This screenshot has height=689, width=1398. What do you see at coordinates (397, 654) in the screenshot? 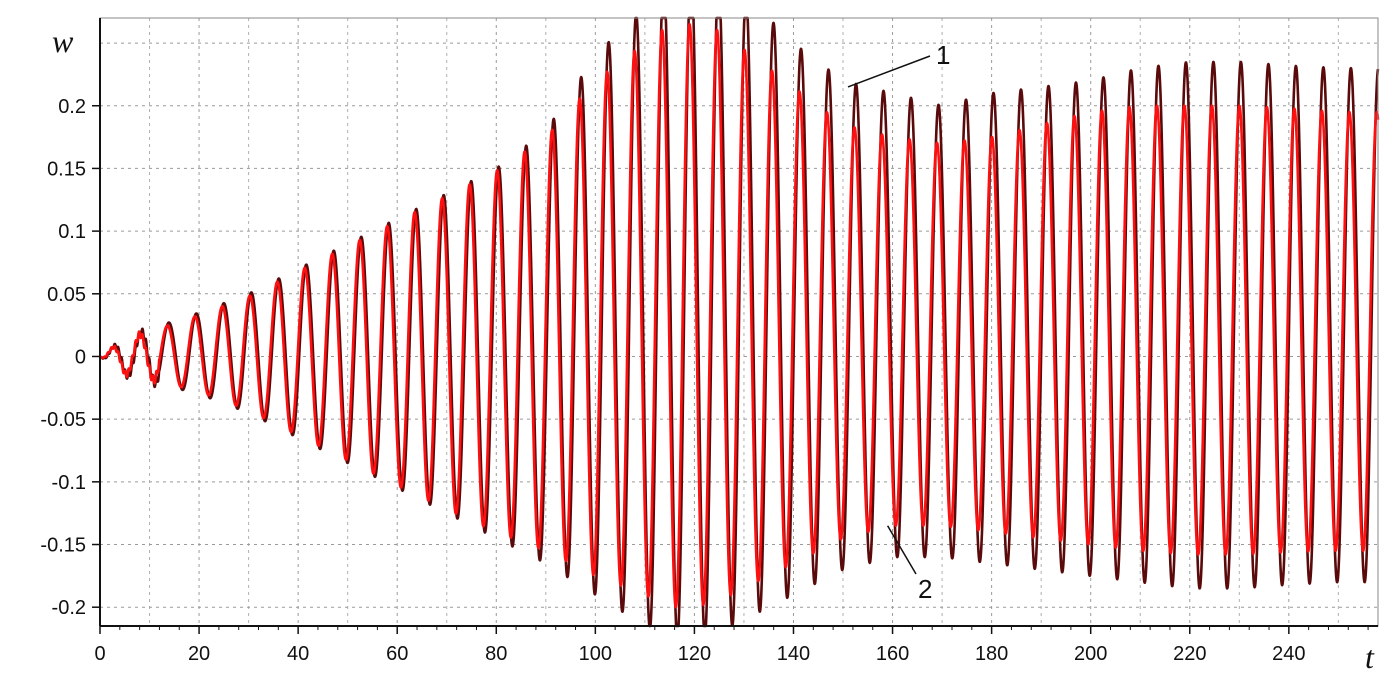
I see `x-tick-label: 60` at bounding box center [397, 654].